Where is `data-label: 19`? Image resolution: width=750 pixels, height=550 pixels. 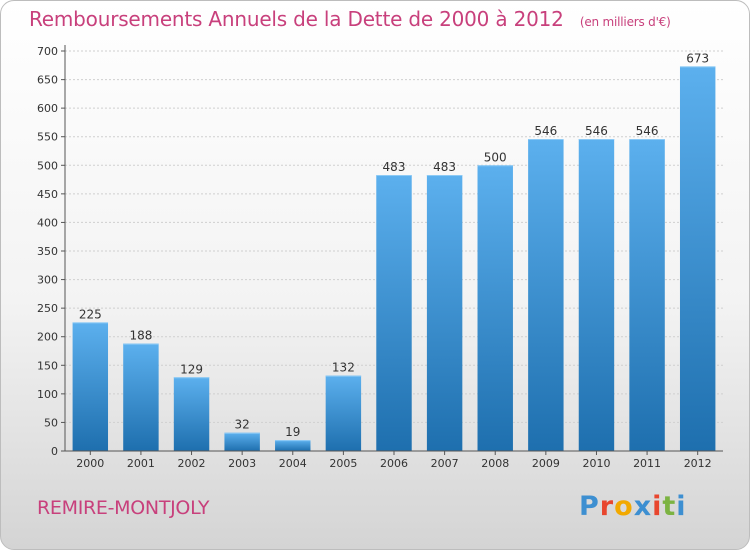 data-label: 19 is located at coordinates (292, 432).